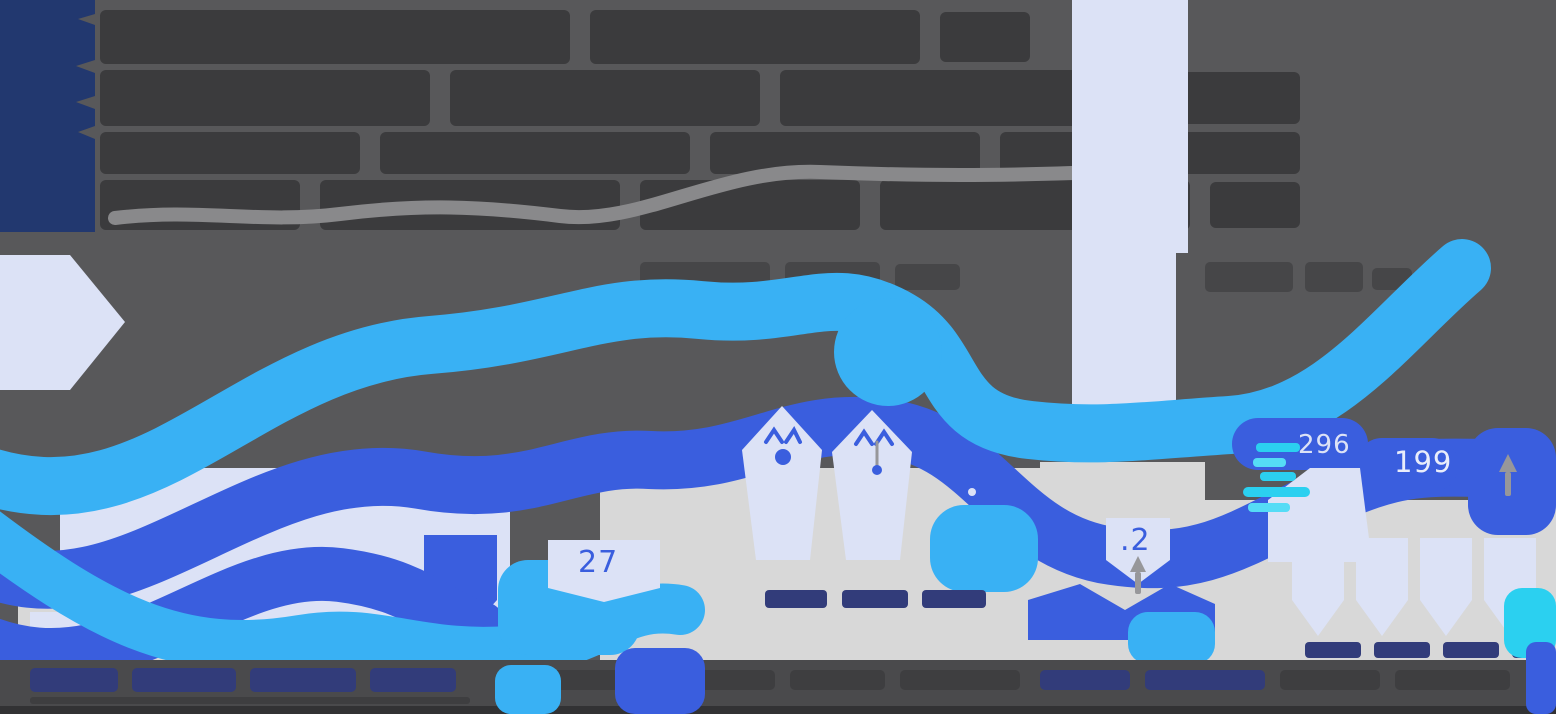 The width and height of the screenshot is (1556, 714). Describe the element at coordinates (827, 483) in the screenshot. I see `gauge-humps` at that location.